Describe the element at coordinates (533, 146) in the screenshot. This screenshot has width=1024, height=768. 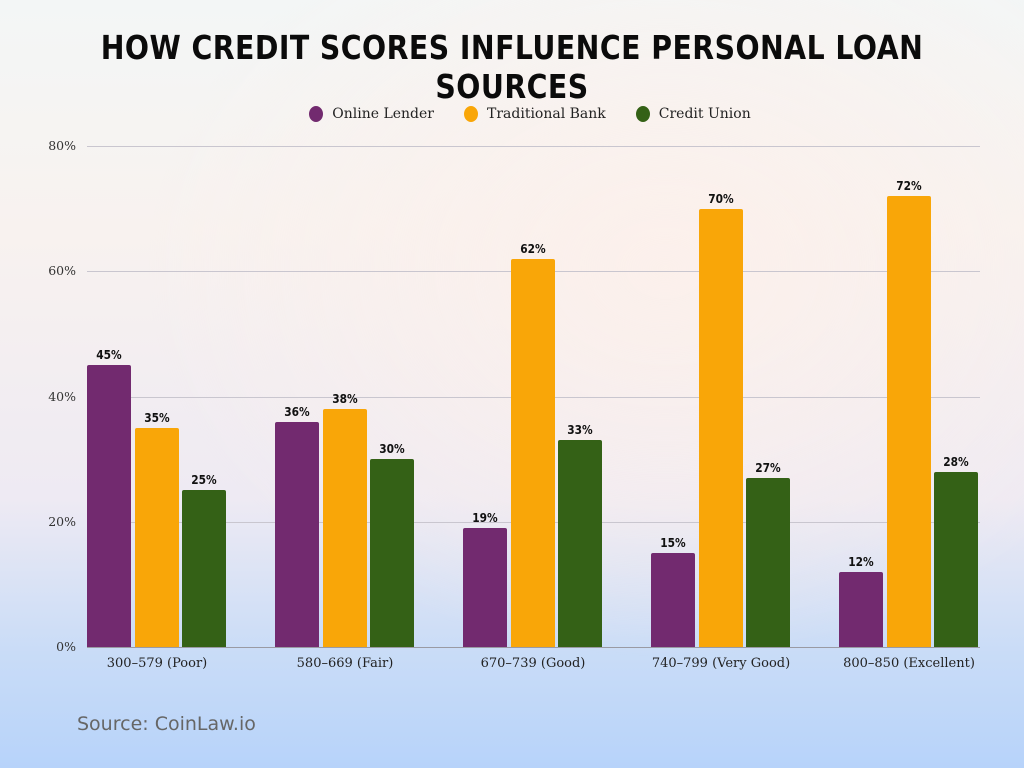
I see `gridline` at that location.